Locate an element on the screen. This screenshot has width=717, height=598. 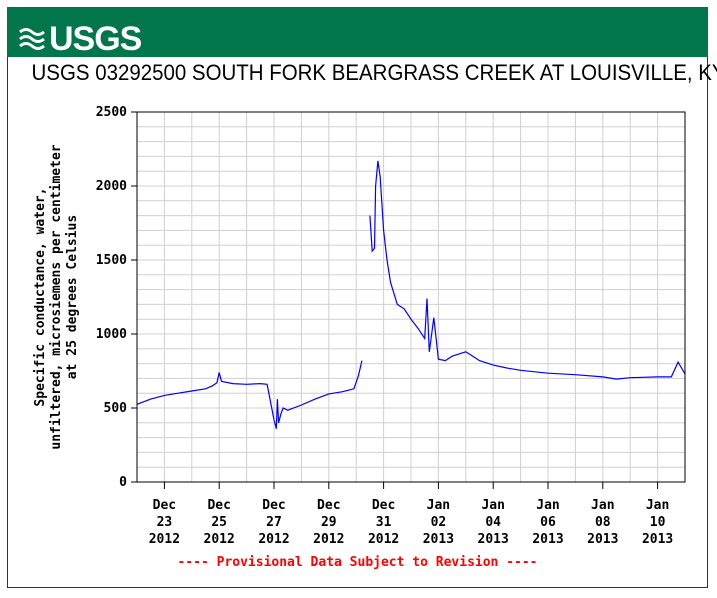
x-tick-label: 25 is located at coordinates (219, 522).